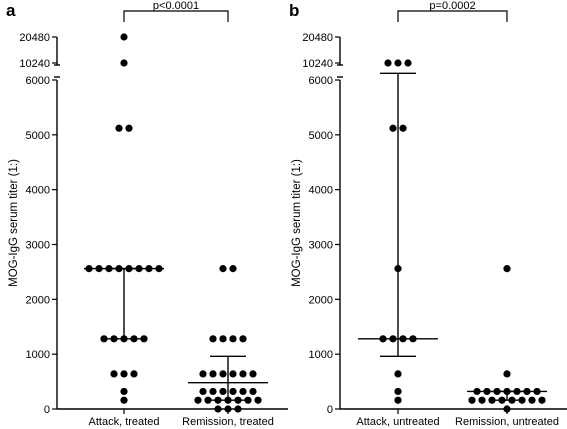  I want to click on panel-label: a, so click(11, 10).